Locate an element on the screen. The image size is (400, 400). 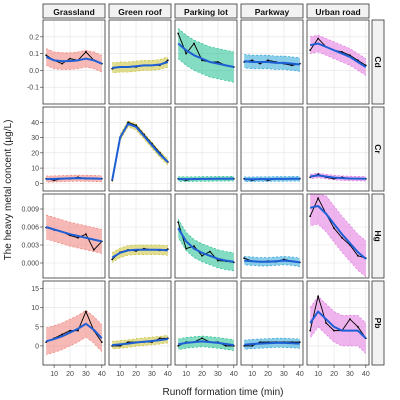
y-tick-label: 40 is located at coordinates (35, 123).